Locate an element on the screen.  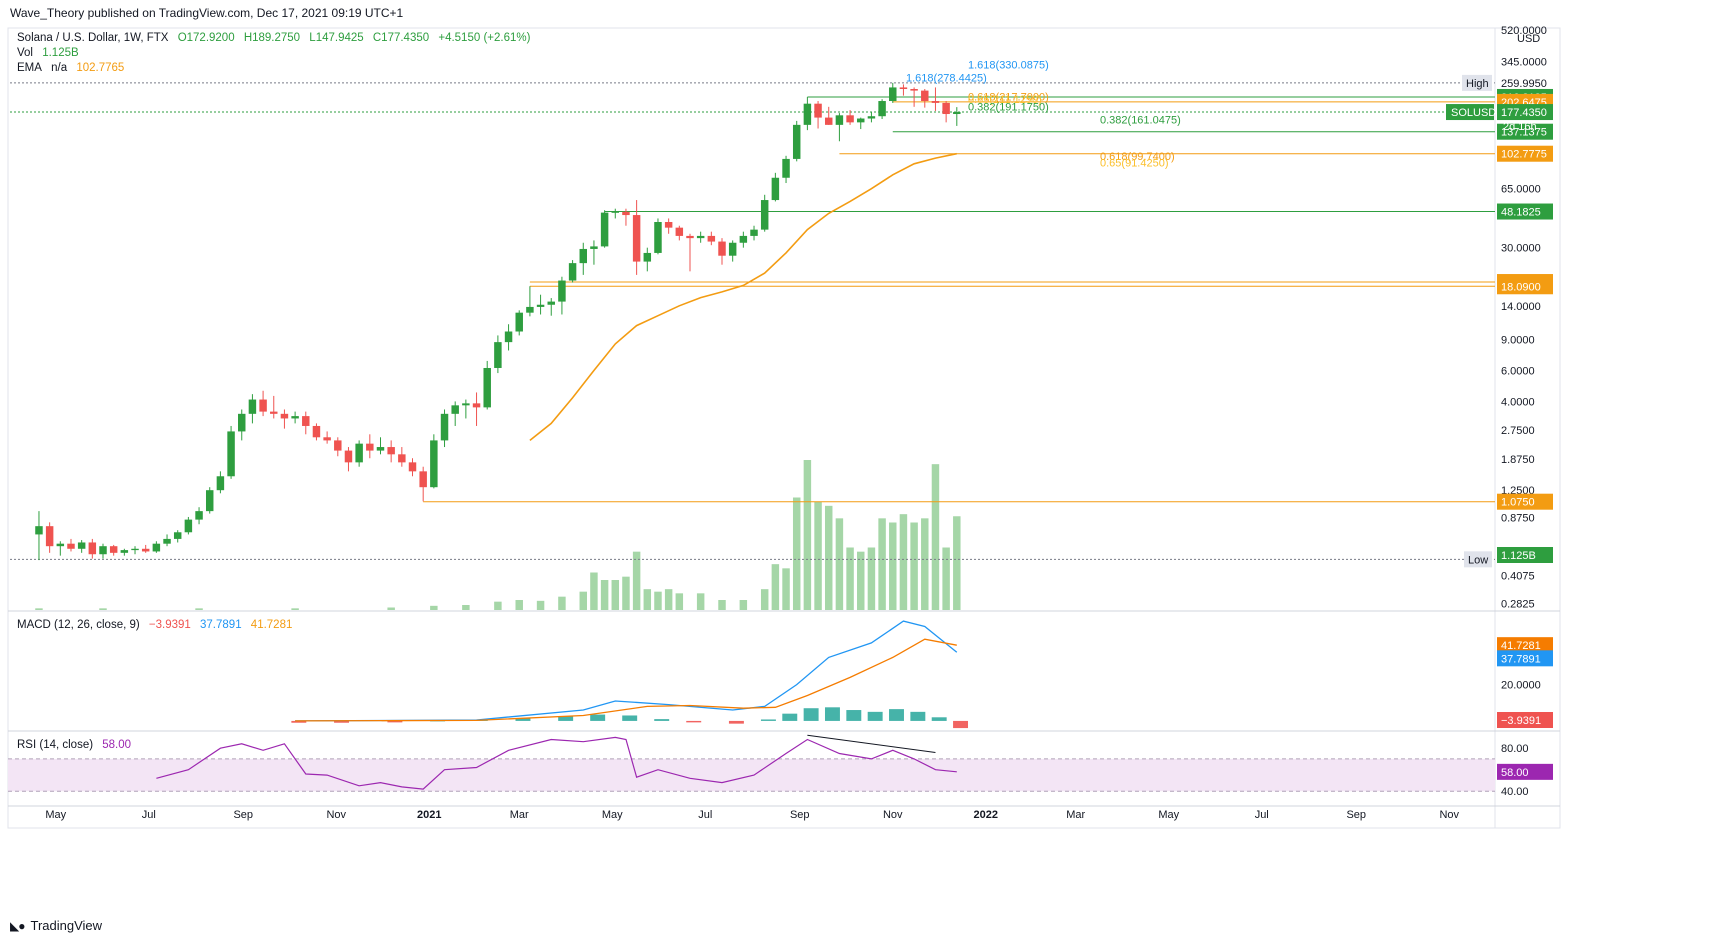
price-tag: 137.1375 is located at coordinates (1524, 133).